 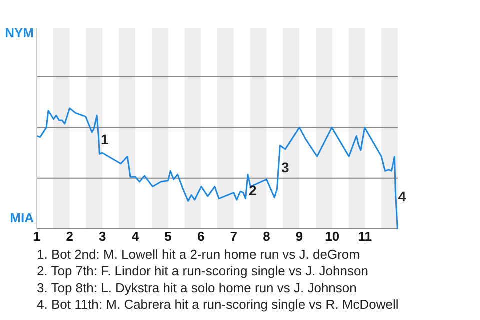 I want to click on x-tick-label: 10, so click(x=332, y=236).